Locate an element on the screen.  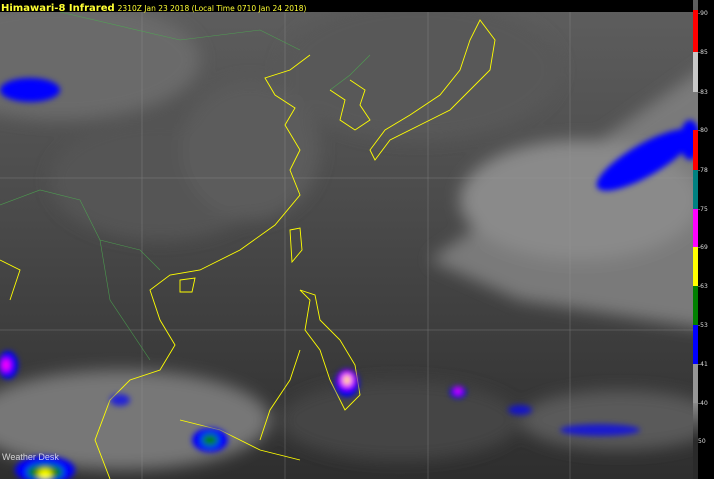
colorbar-label: -90 is located at coordinates (703, 13).